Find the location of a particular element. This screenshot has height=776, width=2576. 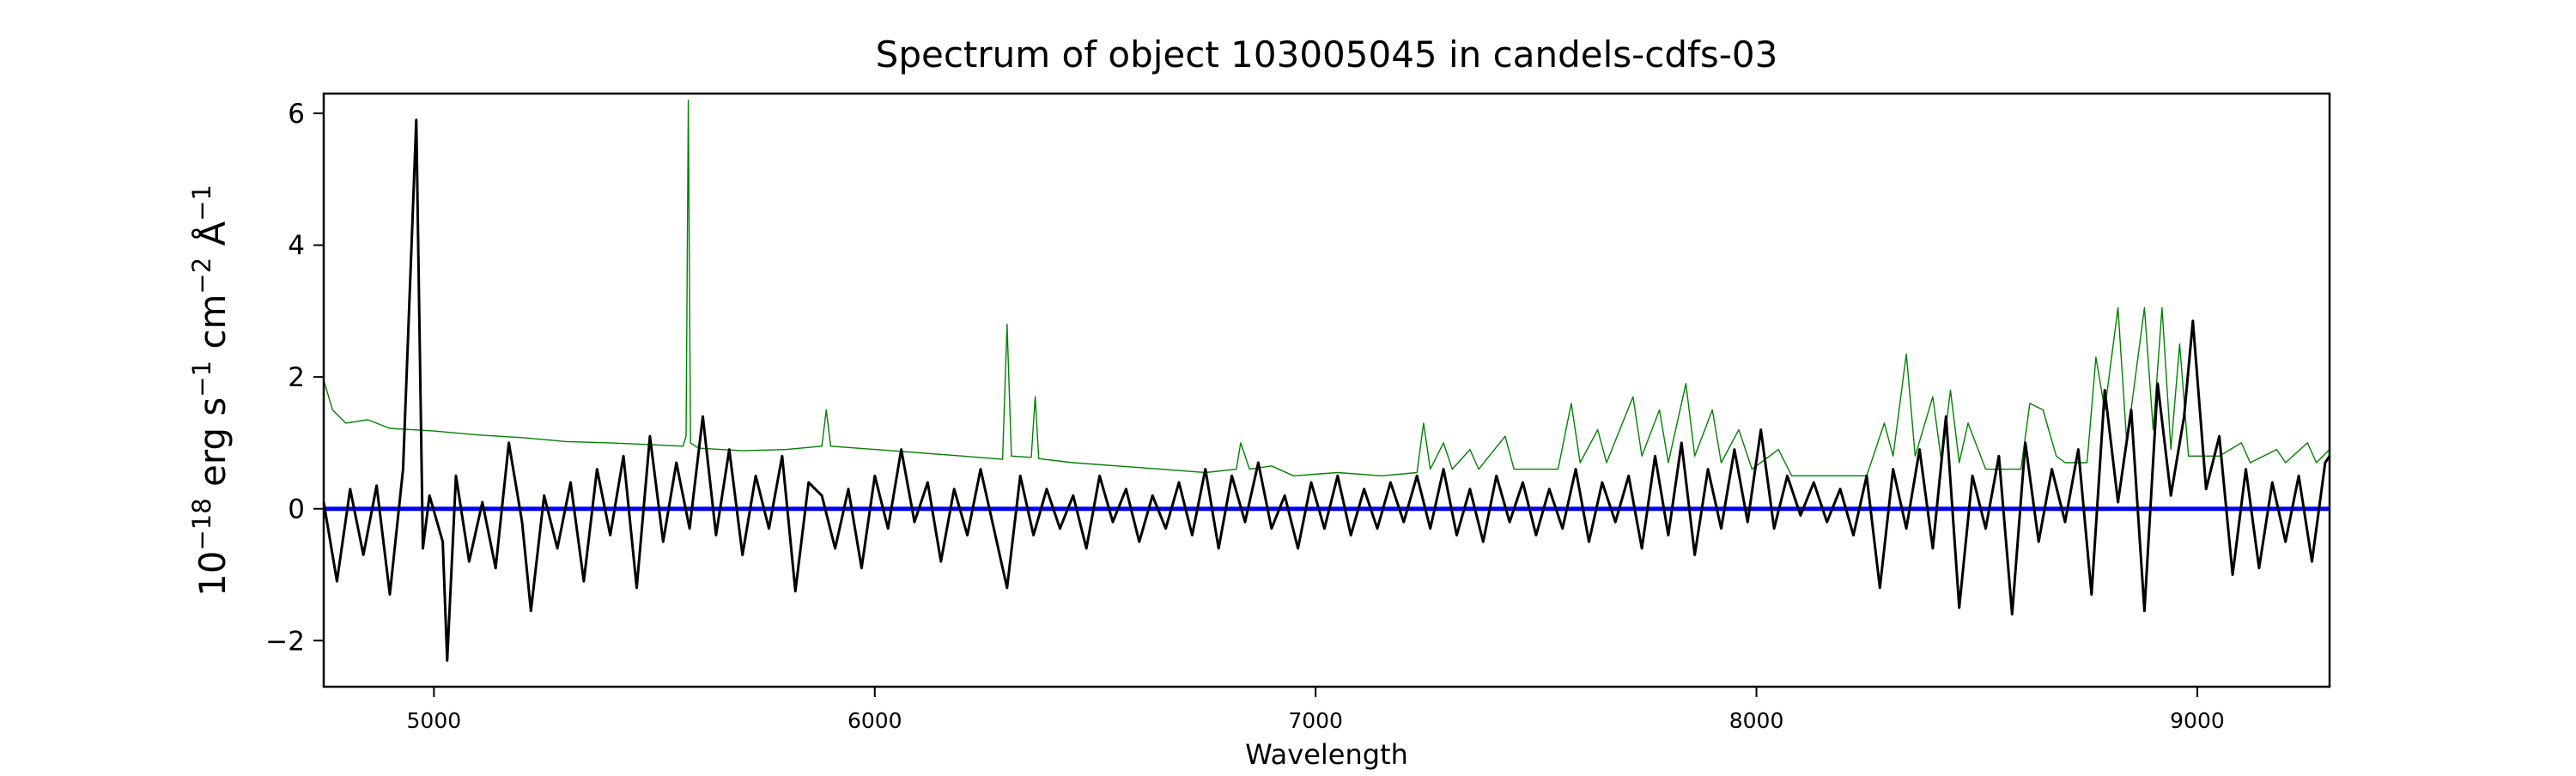

y-label-exp1: −18 is located at coordinates (202, 524).